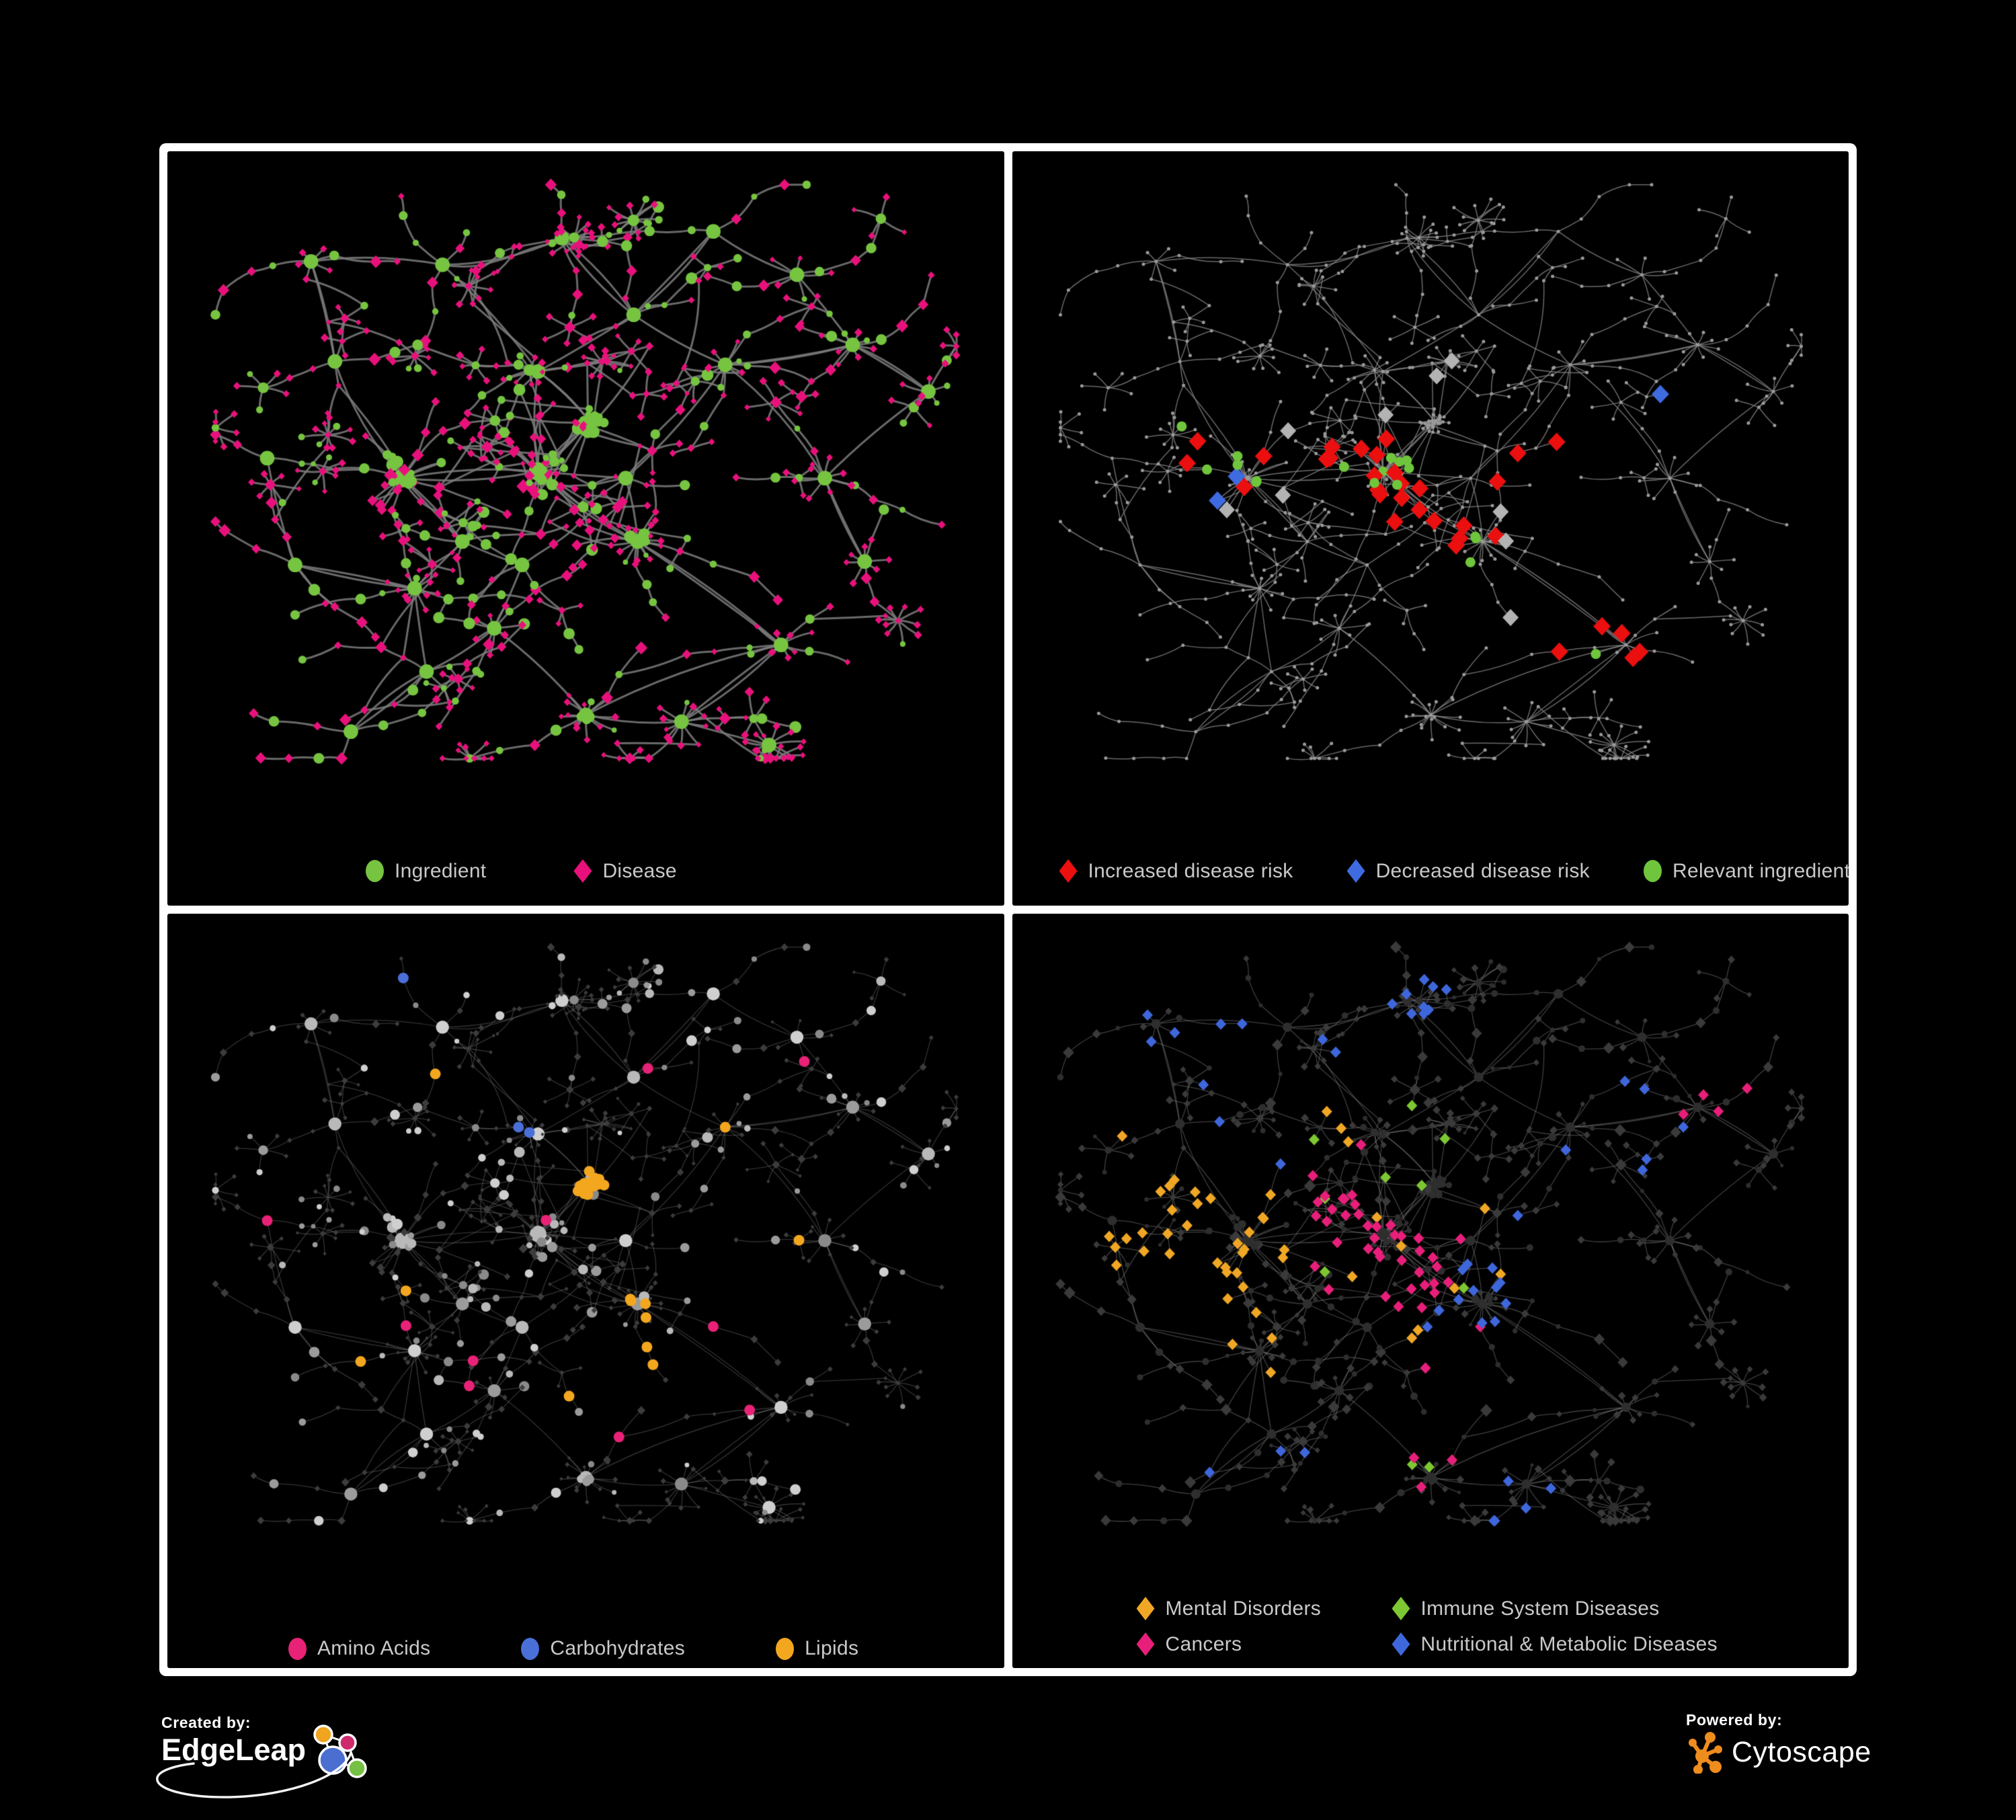  Describe the element at coordinates (639, 870) in the screenshot. I see `legend-label: Disease` at that location.